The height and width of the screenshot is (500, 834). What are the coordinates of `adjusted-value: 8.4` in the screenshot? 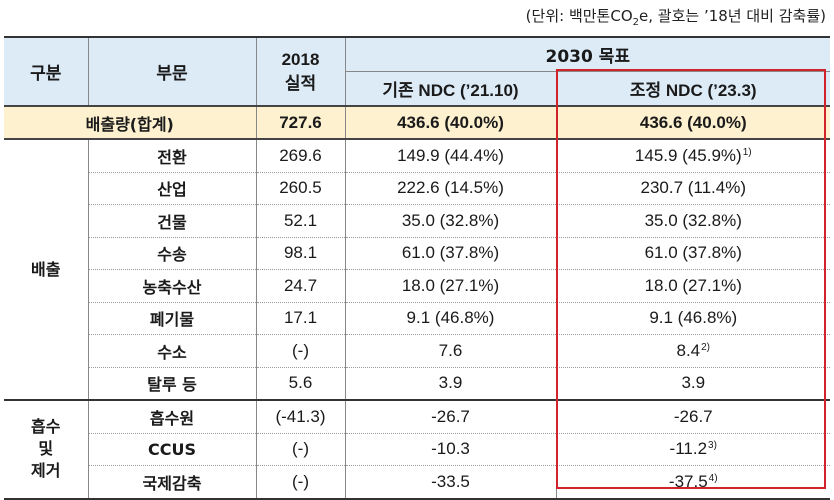 It's located at (688, 350).